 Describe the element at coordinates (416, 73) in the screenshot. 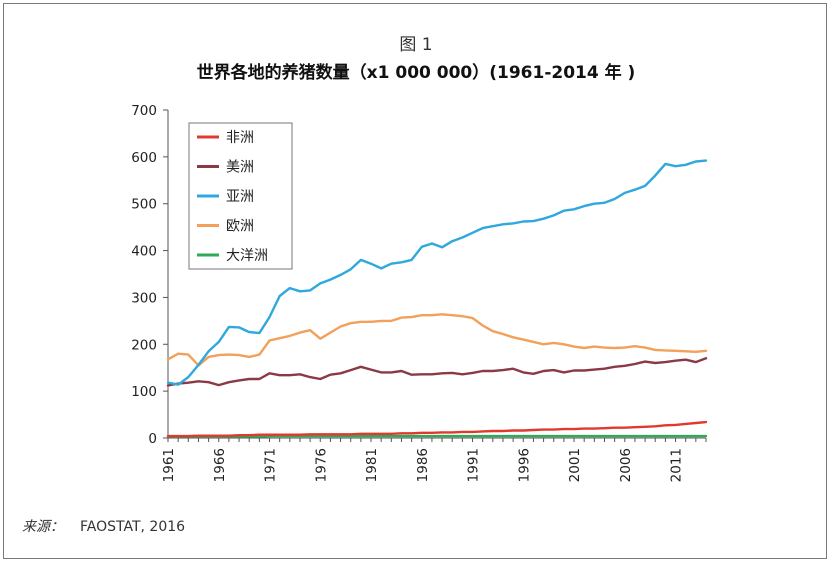

I see `chart-title: 世界各地的养猪数量（x1 000 000）(1961-2014 年 )` at that location.